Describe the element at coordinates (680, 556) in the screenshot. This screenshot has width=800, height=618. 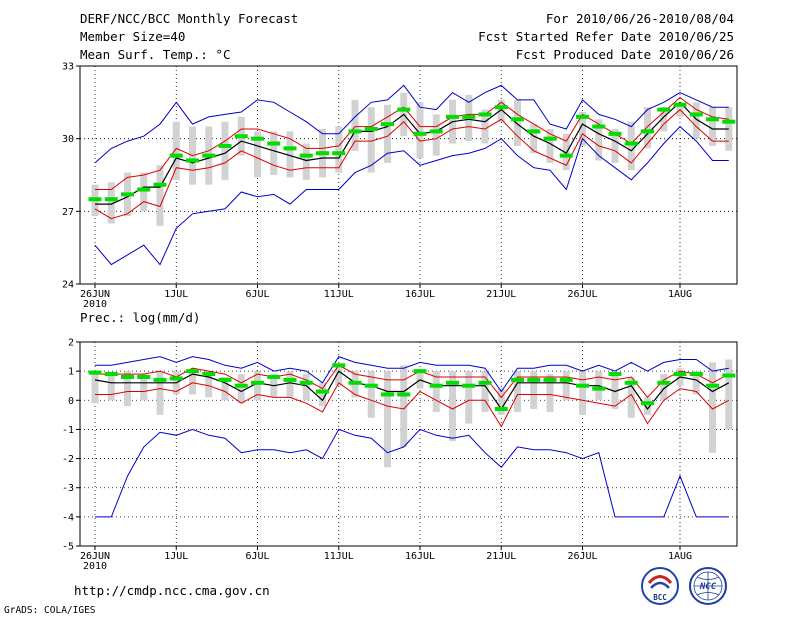
I see `x-tick-label: 1AUG` at that location.